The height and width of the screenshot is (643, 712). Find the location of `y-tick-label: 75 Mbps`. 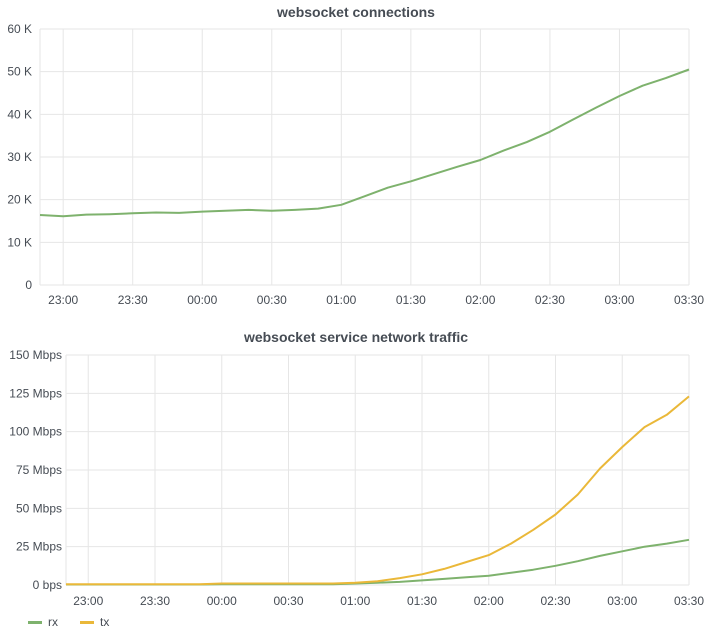

y-tick-label: 75 Mbps is located at coordinates (39, 470).